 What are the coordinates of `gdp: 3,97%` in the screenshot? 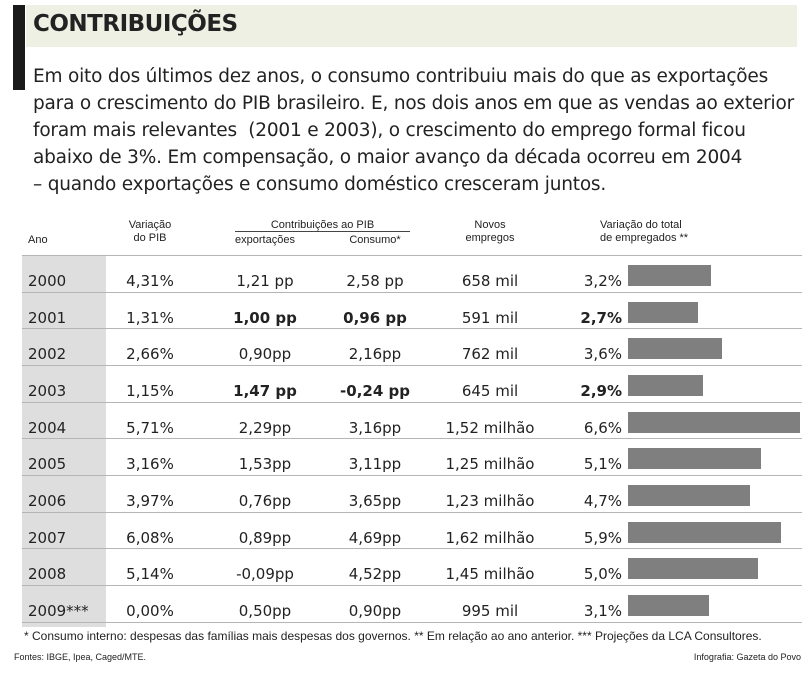 It's located at (150, 501).